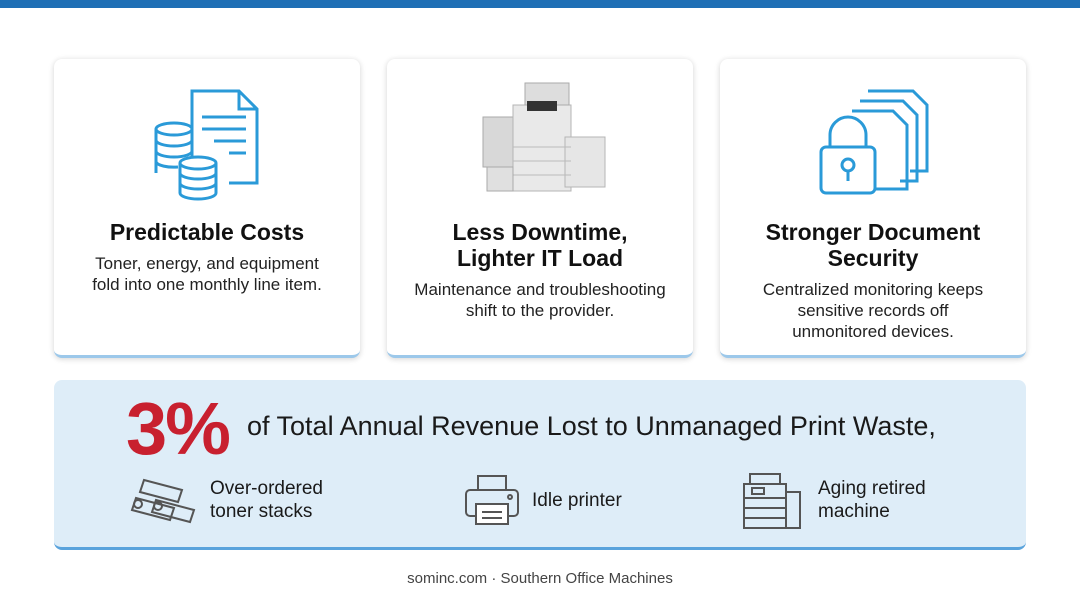 This screenshot has width=1080, height=603. Describe the element at coordinates (207, 284) in the screenshot. I see `desc-line: fold into one monthly line item.` at that location.